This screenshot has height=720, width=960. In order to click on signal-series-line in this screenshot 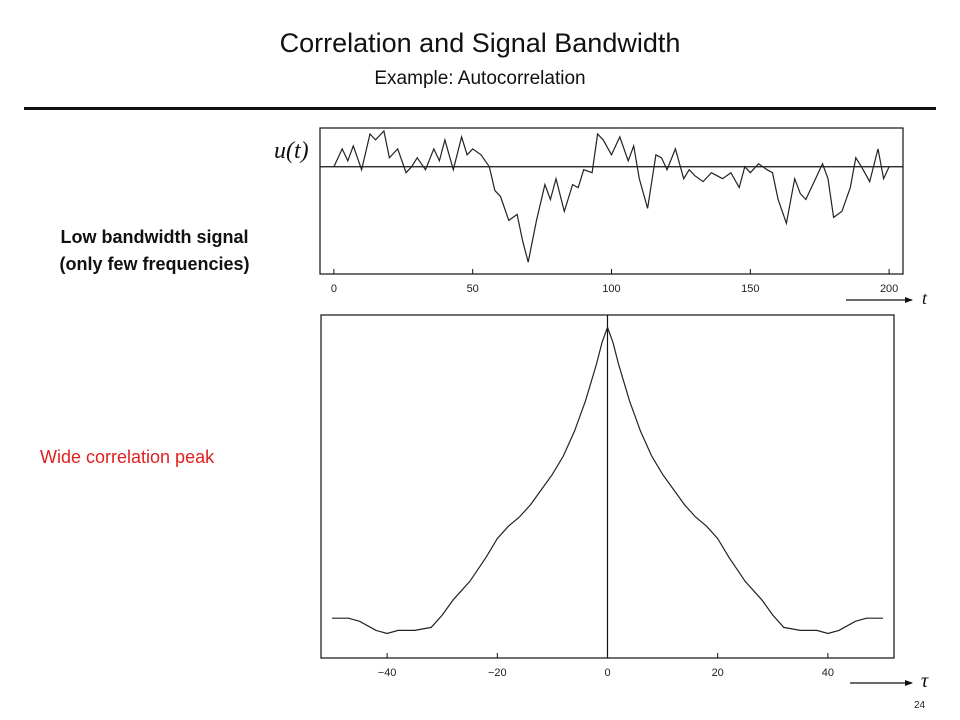, I will do `click(611, 196)`.